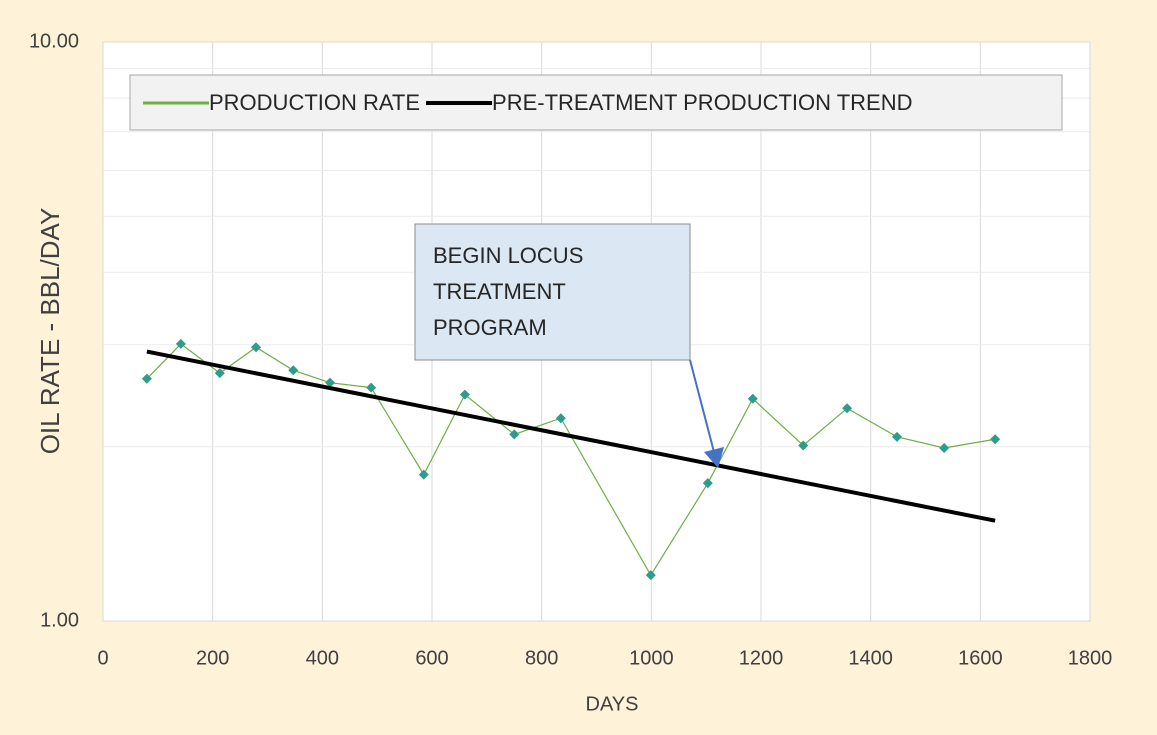 The width and height of the screenshot is (1157, 735). I want to click on legend-label: PRE-TREATMENT PRODUCTION TREND, so click(702, 102).